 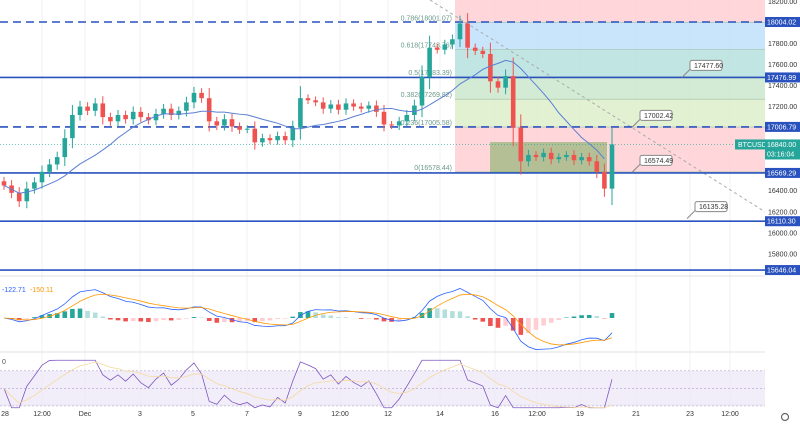 What do you see at coordinates (781, 127) in the screenshot?
I see `level-label: 17006.79` at bounding box center [781, 127].